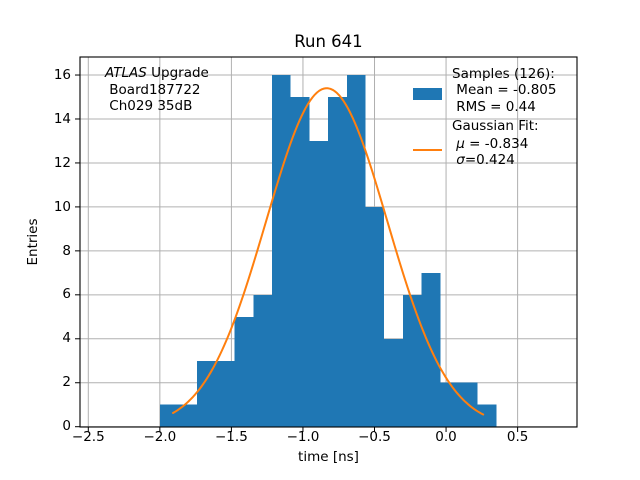  What do you see at coordinates (177, 73) in the screenshot?
I see `annotation-upgrade: Upgrade` at bounding box center [177, 73].